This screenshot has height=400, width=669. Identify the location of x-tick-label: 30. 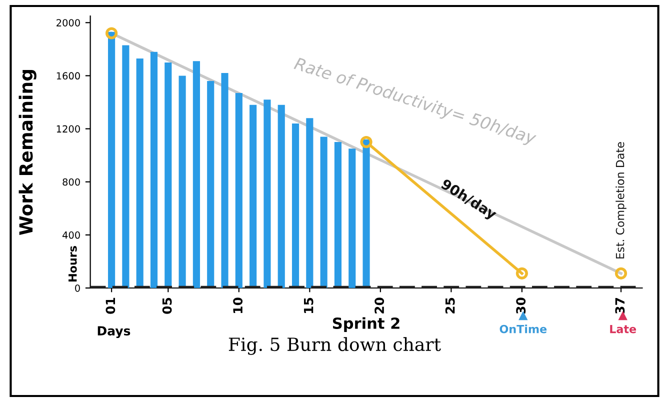
(521, 306).